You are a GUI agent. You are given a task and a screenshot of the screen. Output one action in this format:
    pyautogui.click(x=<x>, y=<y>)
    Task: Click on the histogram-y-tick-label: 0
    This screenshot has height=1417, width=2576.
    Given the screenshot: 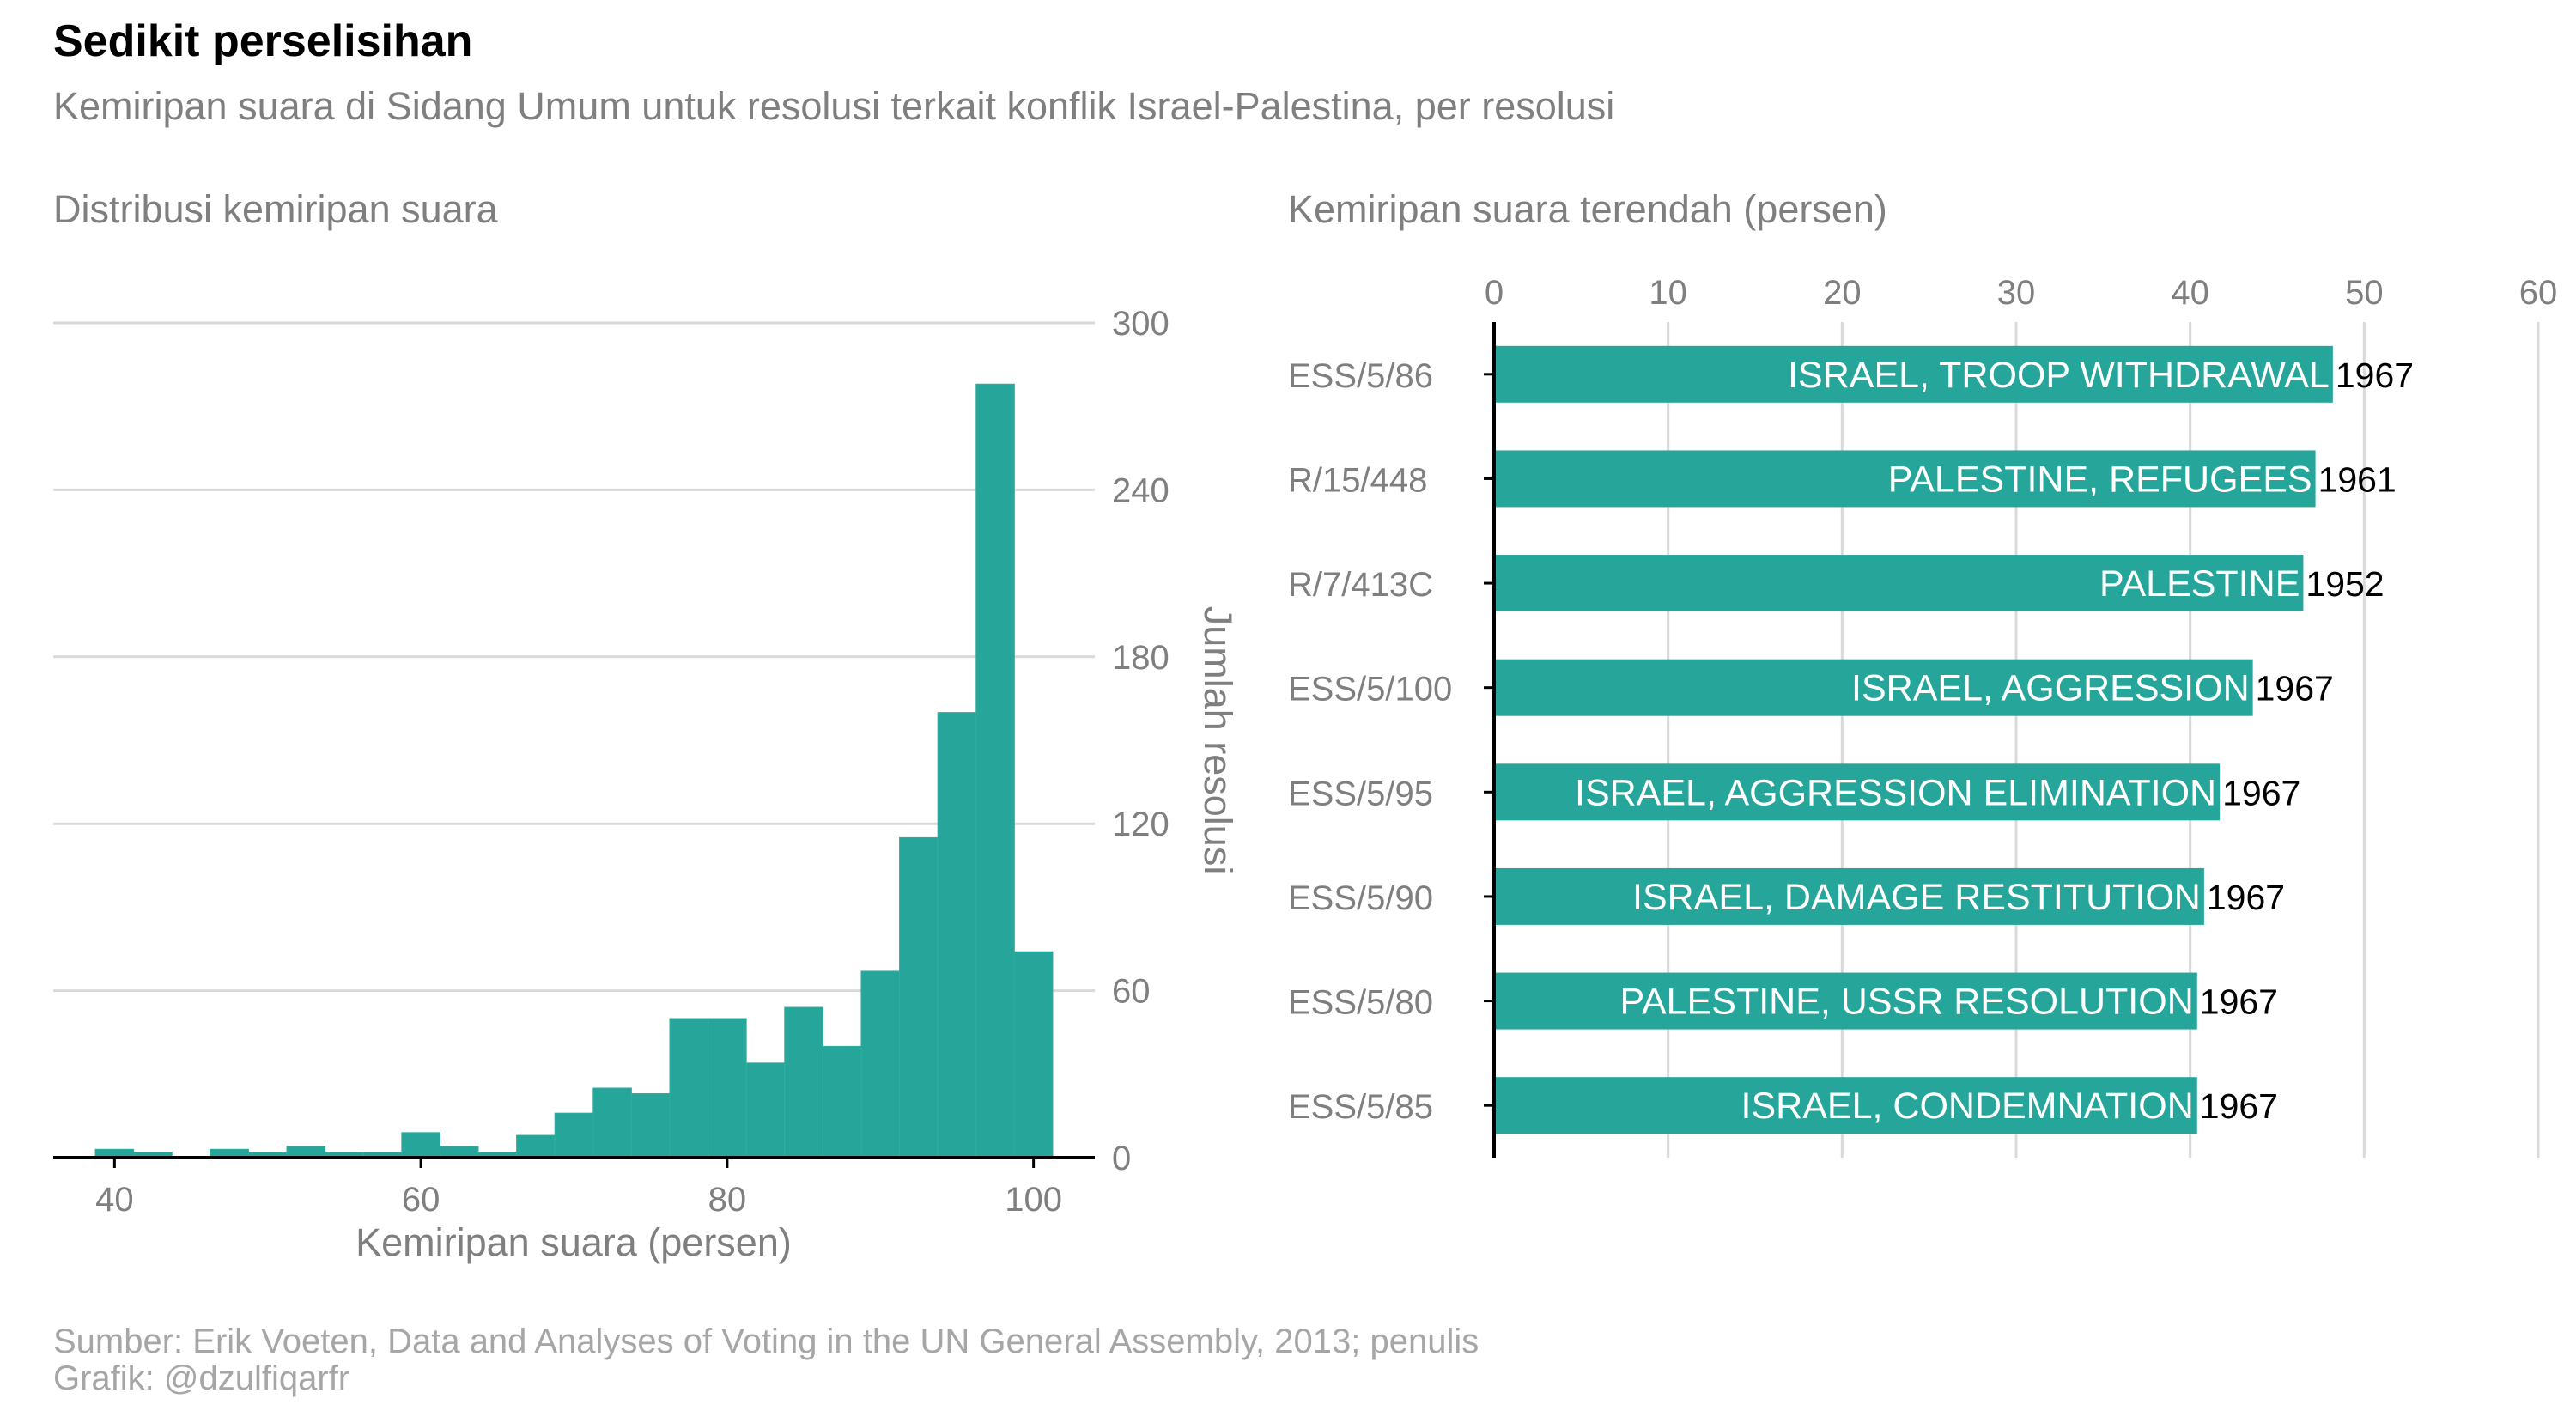 What is the action you would take?
    pyautogui.click(x=1122, y=1158)
    